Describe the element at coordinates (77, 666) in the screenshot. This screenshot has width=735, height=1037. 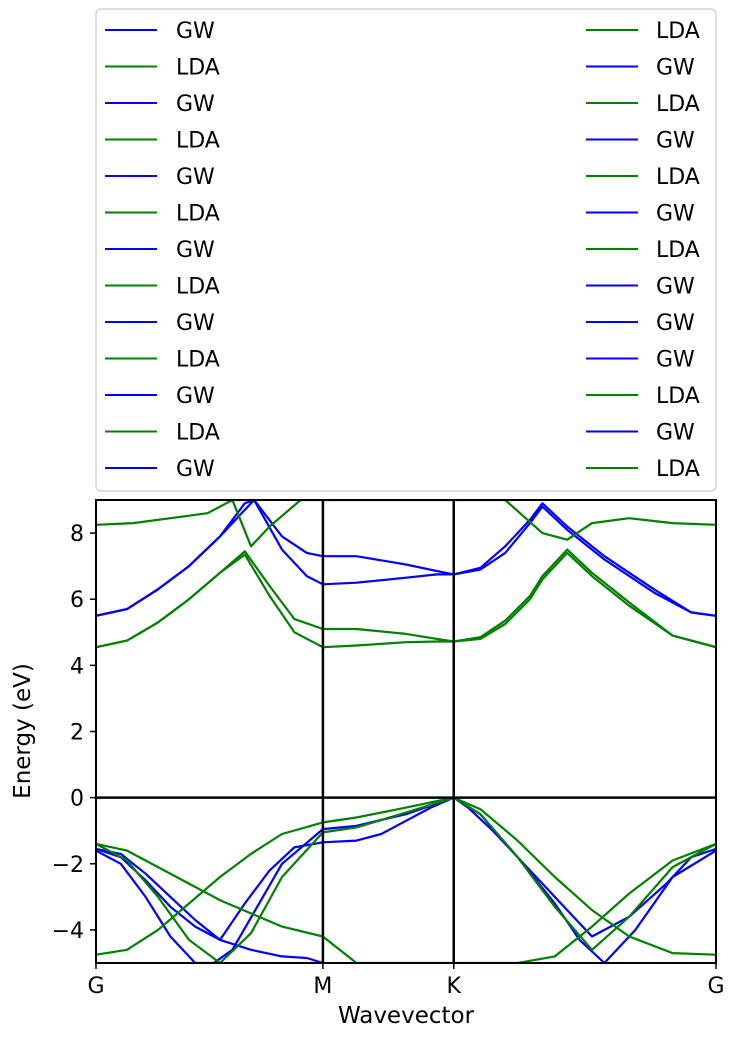
I see `y-tick-label: 4` at that location.